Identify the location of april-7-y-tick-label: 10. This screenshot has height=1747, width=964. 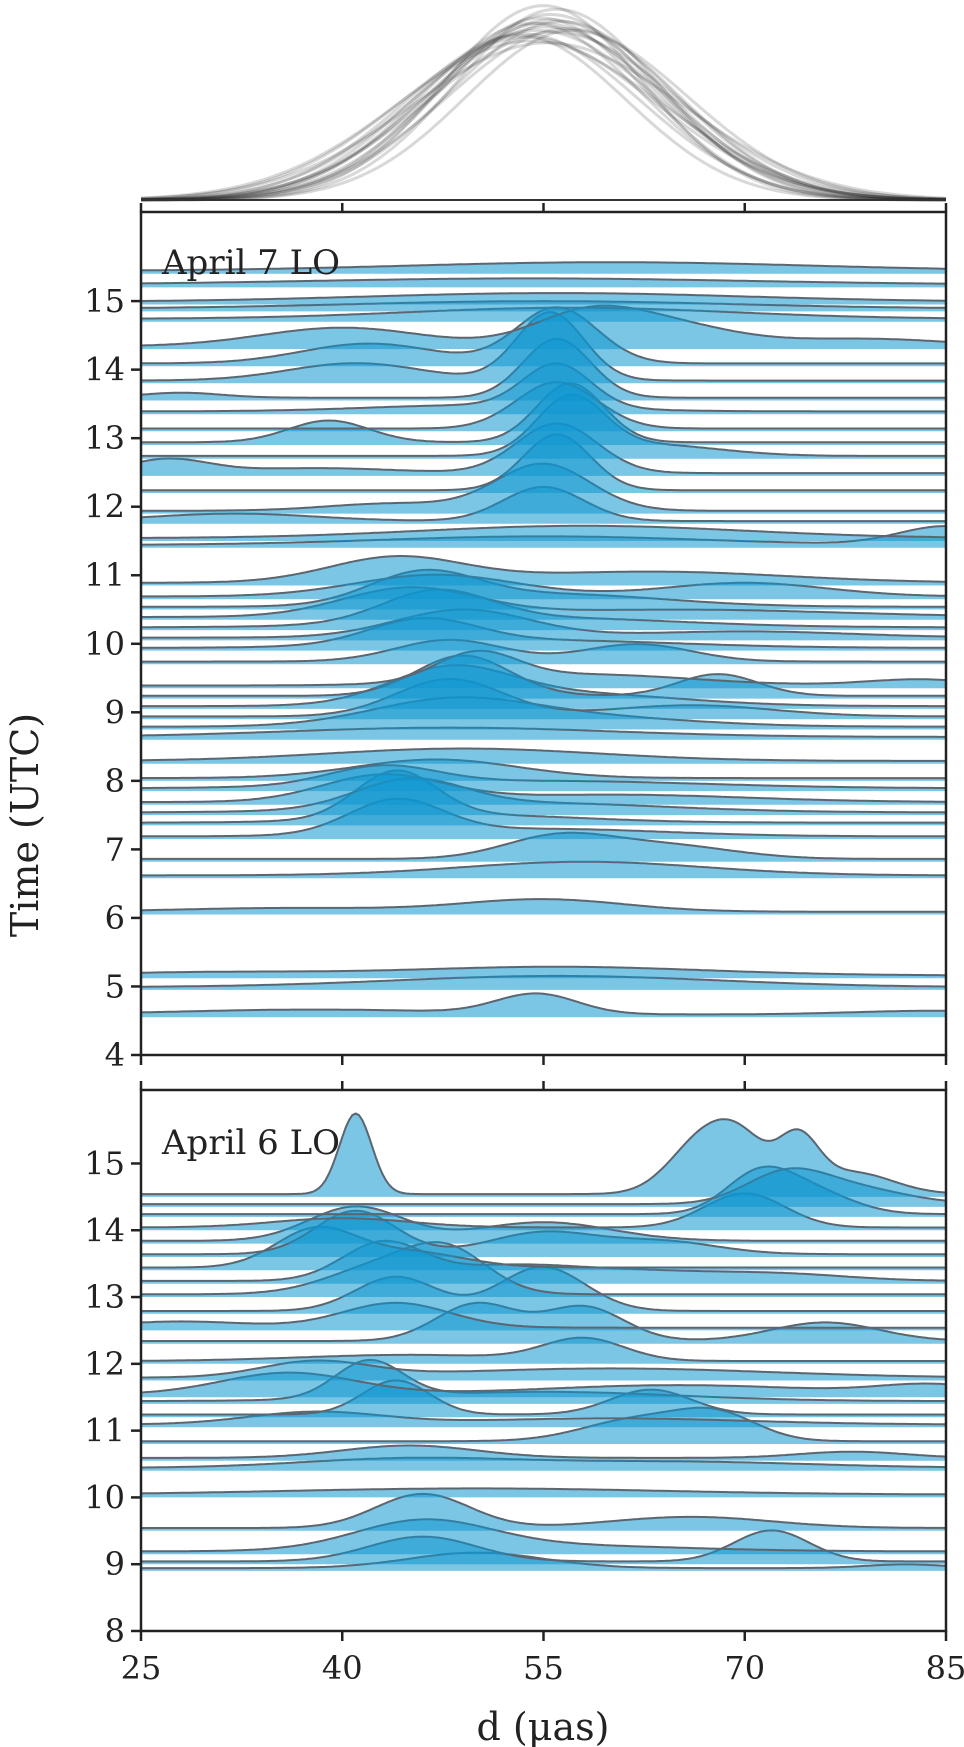
(104, 644).